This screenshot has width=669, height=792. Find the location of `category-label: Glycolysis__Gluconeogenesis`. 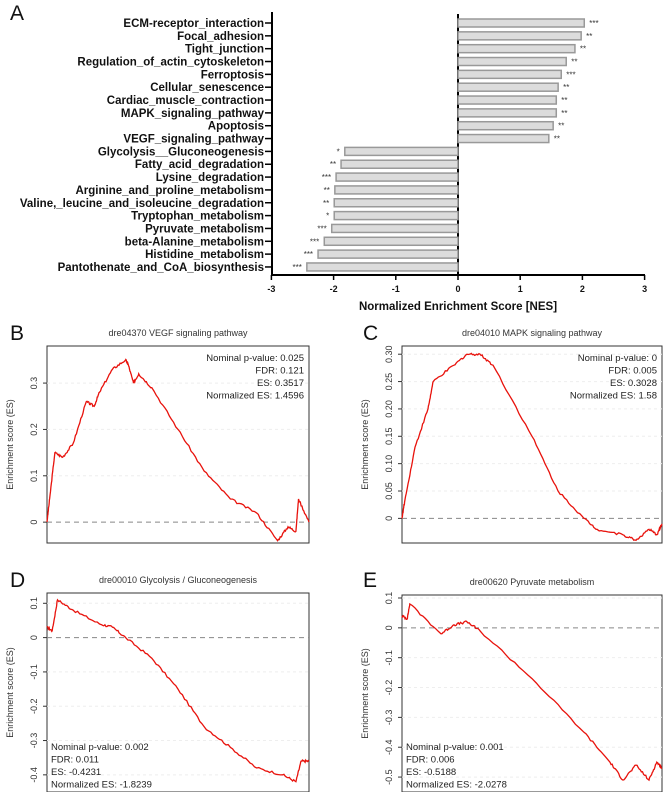

category-label: Glycolysis__Gluconeogenesis is located at coordinates (181, 152).